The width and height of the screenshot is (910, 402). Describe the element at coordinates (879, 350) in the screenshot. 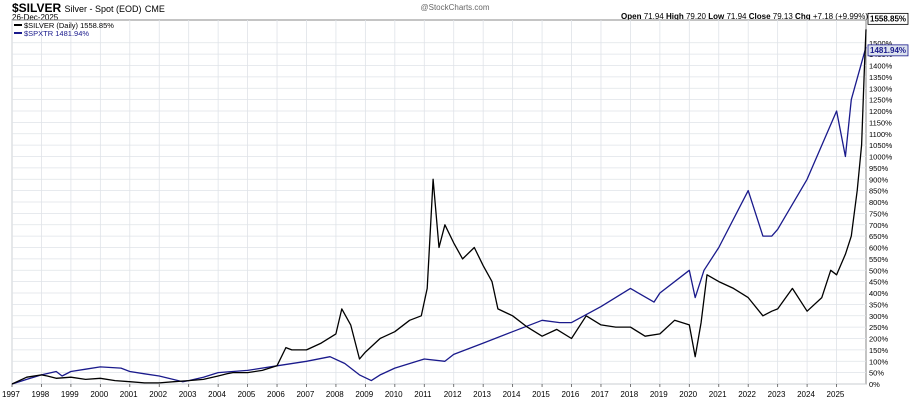

I see `y-tick-label: 150%` at that location.